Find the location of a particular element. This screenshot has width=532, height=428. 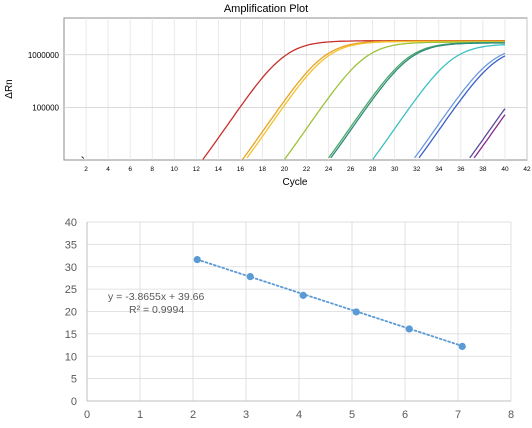

amplification-x-tick-label: 42 is located at coordinates (527, 169).